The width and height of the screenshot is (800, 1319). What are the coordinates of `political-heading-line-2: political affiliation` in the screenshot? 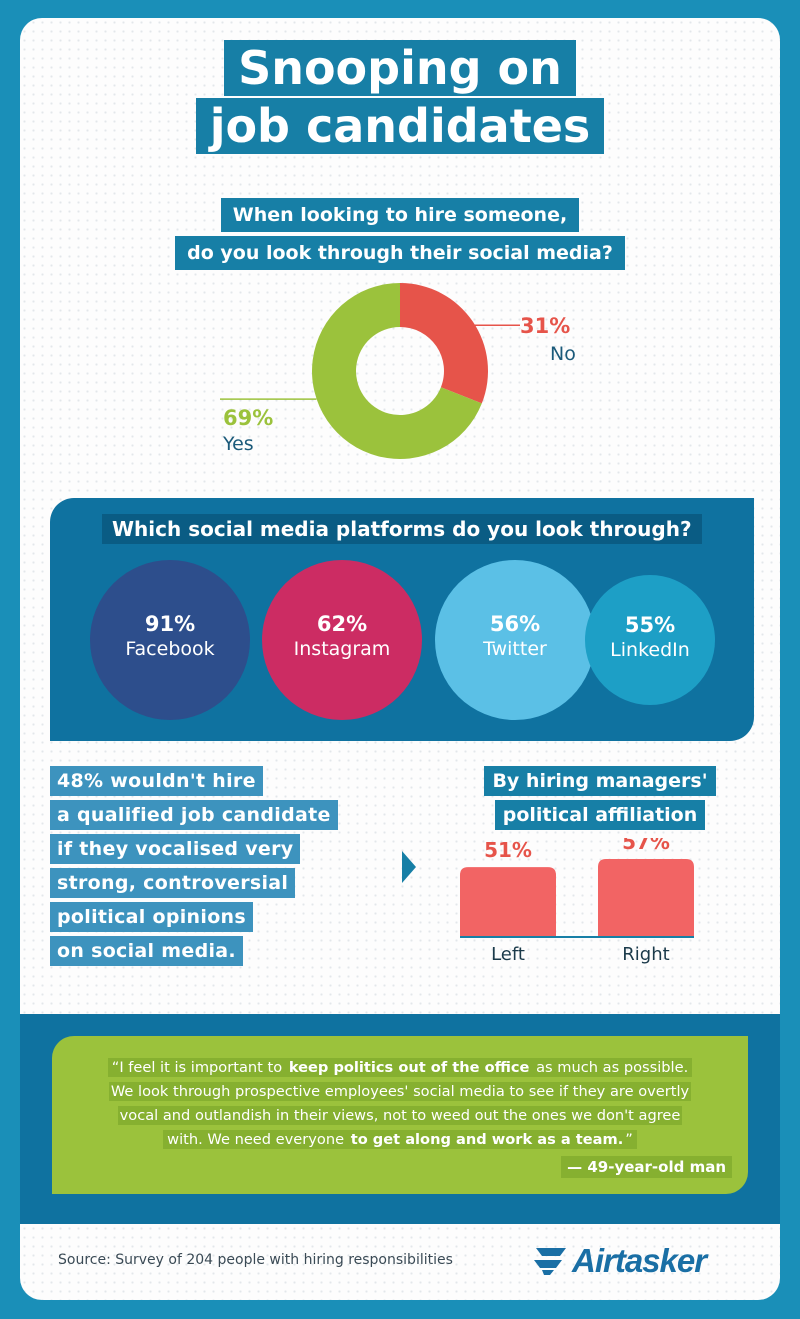 It's located at (600, 815).